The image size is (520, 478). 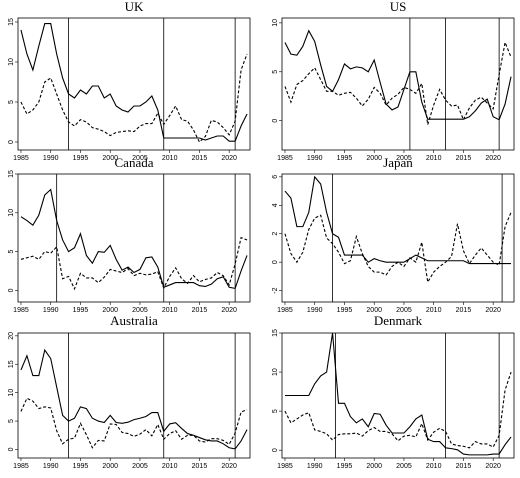 What do you see at coordinates (275, 290) in the screenshot?
I see `y-tick-label: -2` at bounding box center [275, 290].